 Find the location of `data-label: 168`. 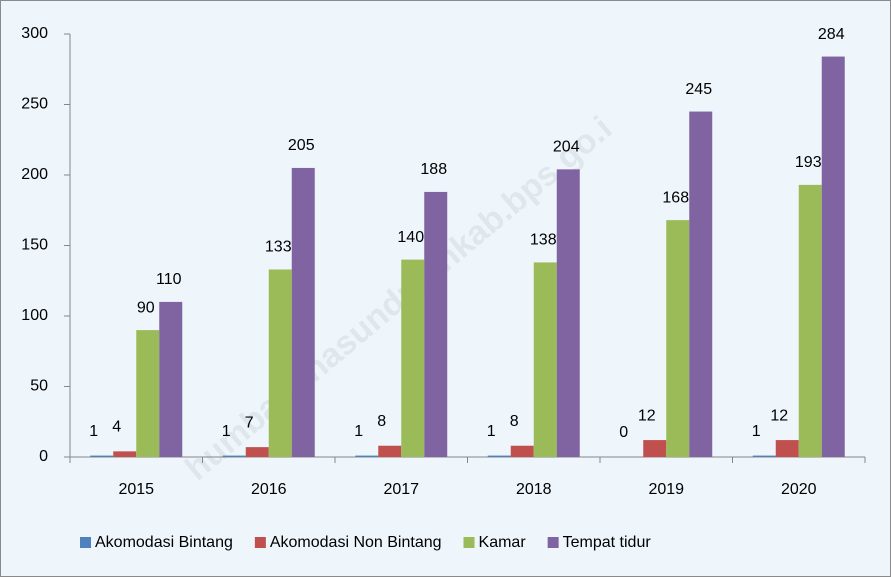

data-label: 168 is located at coordinates (675, 197).